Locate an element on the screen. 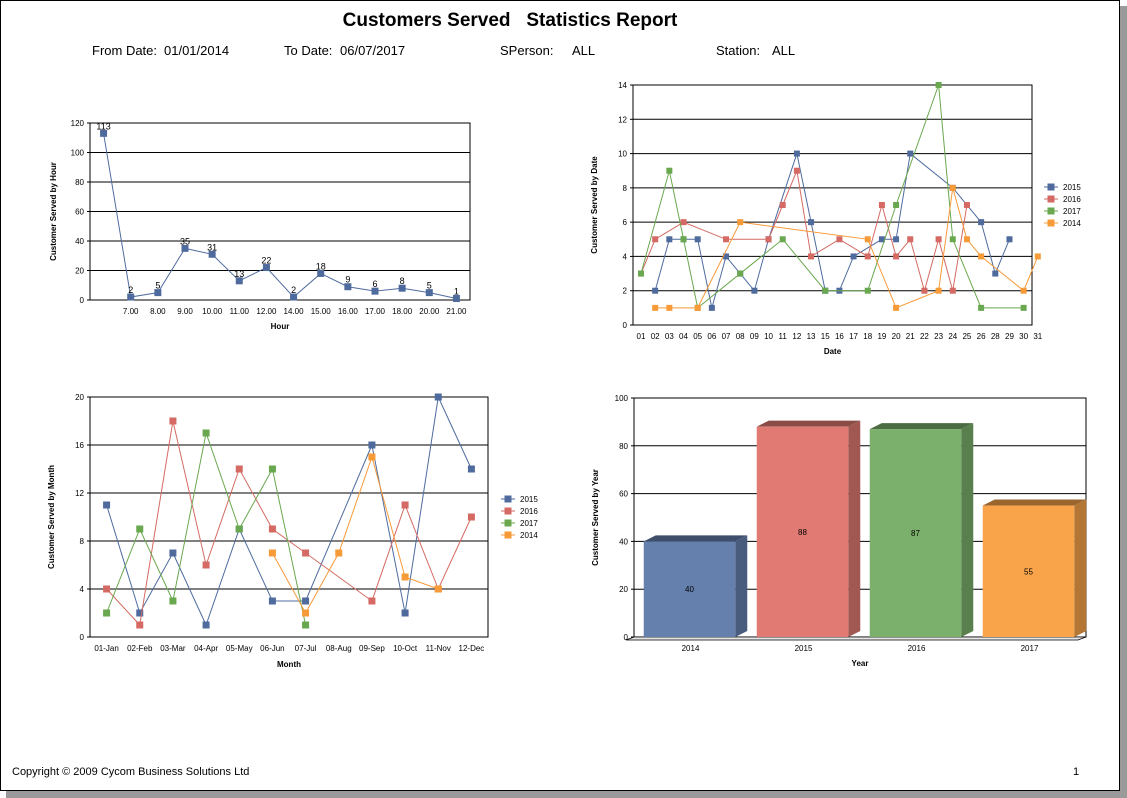 This screenshot has height=798, width=1127. year-chart-ytick-label: 40 is located at coordinates (623, 541).